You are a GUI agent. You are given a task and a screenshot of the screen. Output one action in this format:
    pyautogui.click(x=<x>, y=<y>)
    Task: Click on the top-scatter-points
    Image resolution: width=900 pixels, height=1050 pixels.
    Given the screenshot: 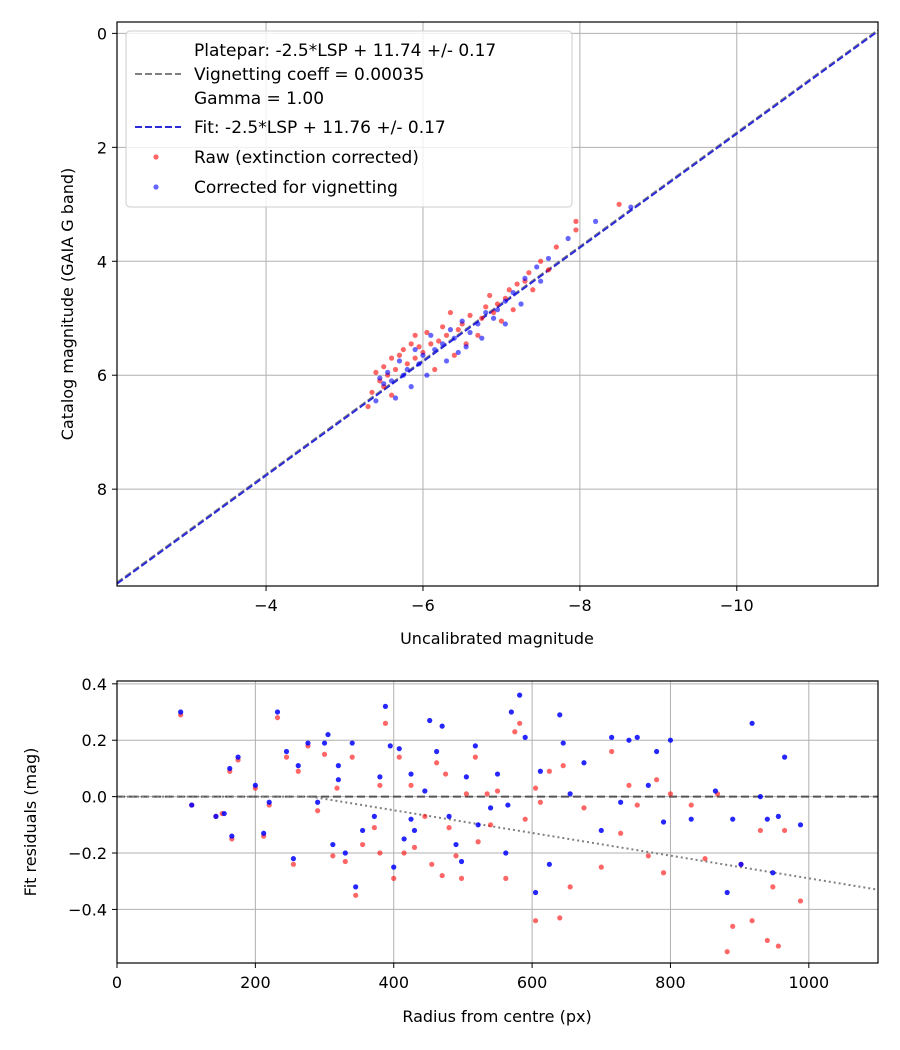 What is the action you would take?
    pyautogui.click(x=499, y=305)
    